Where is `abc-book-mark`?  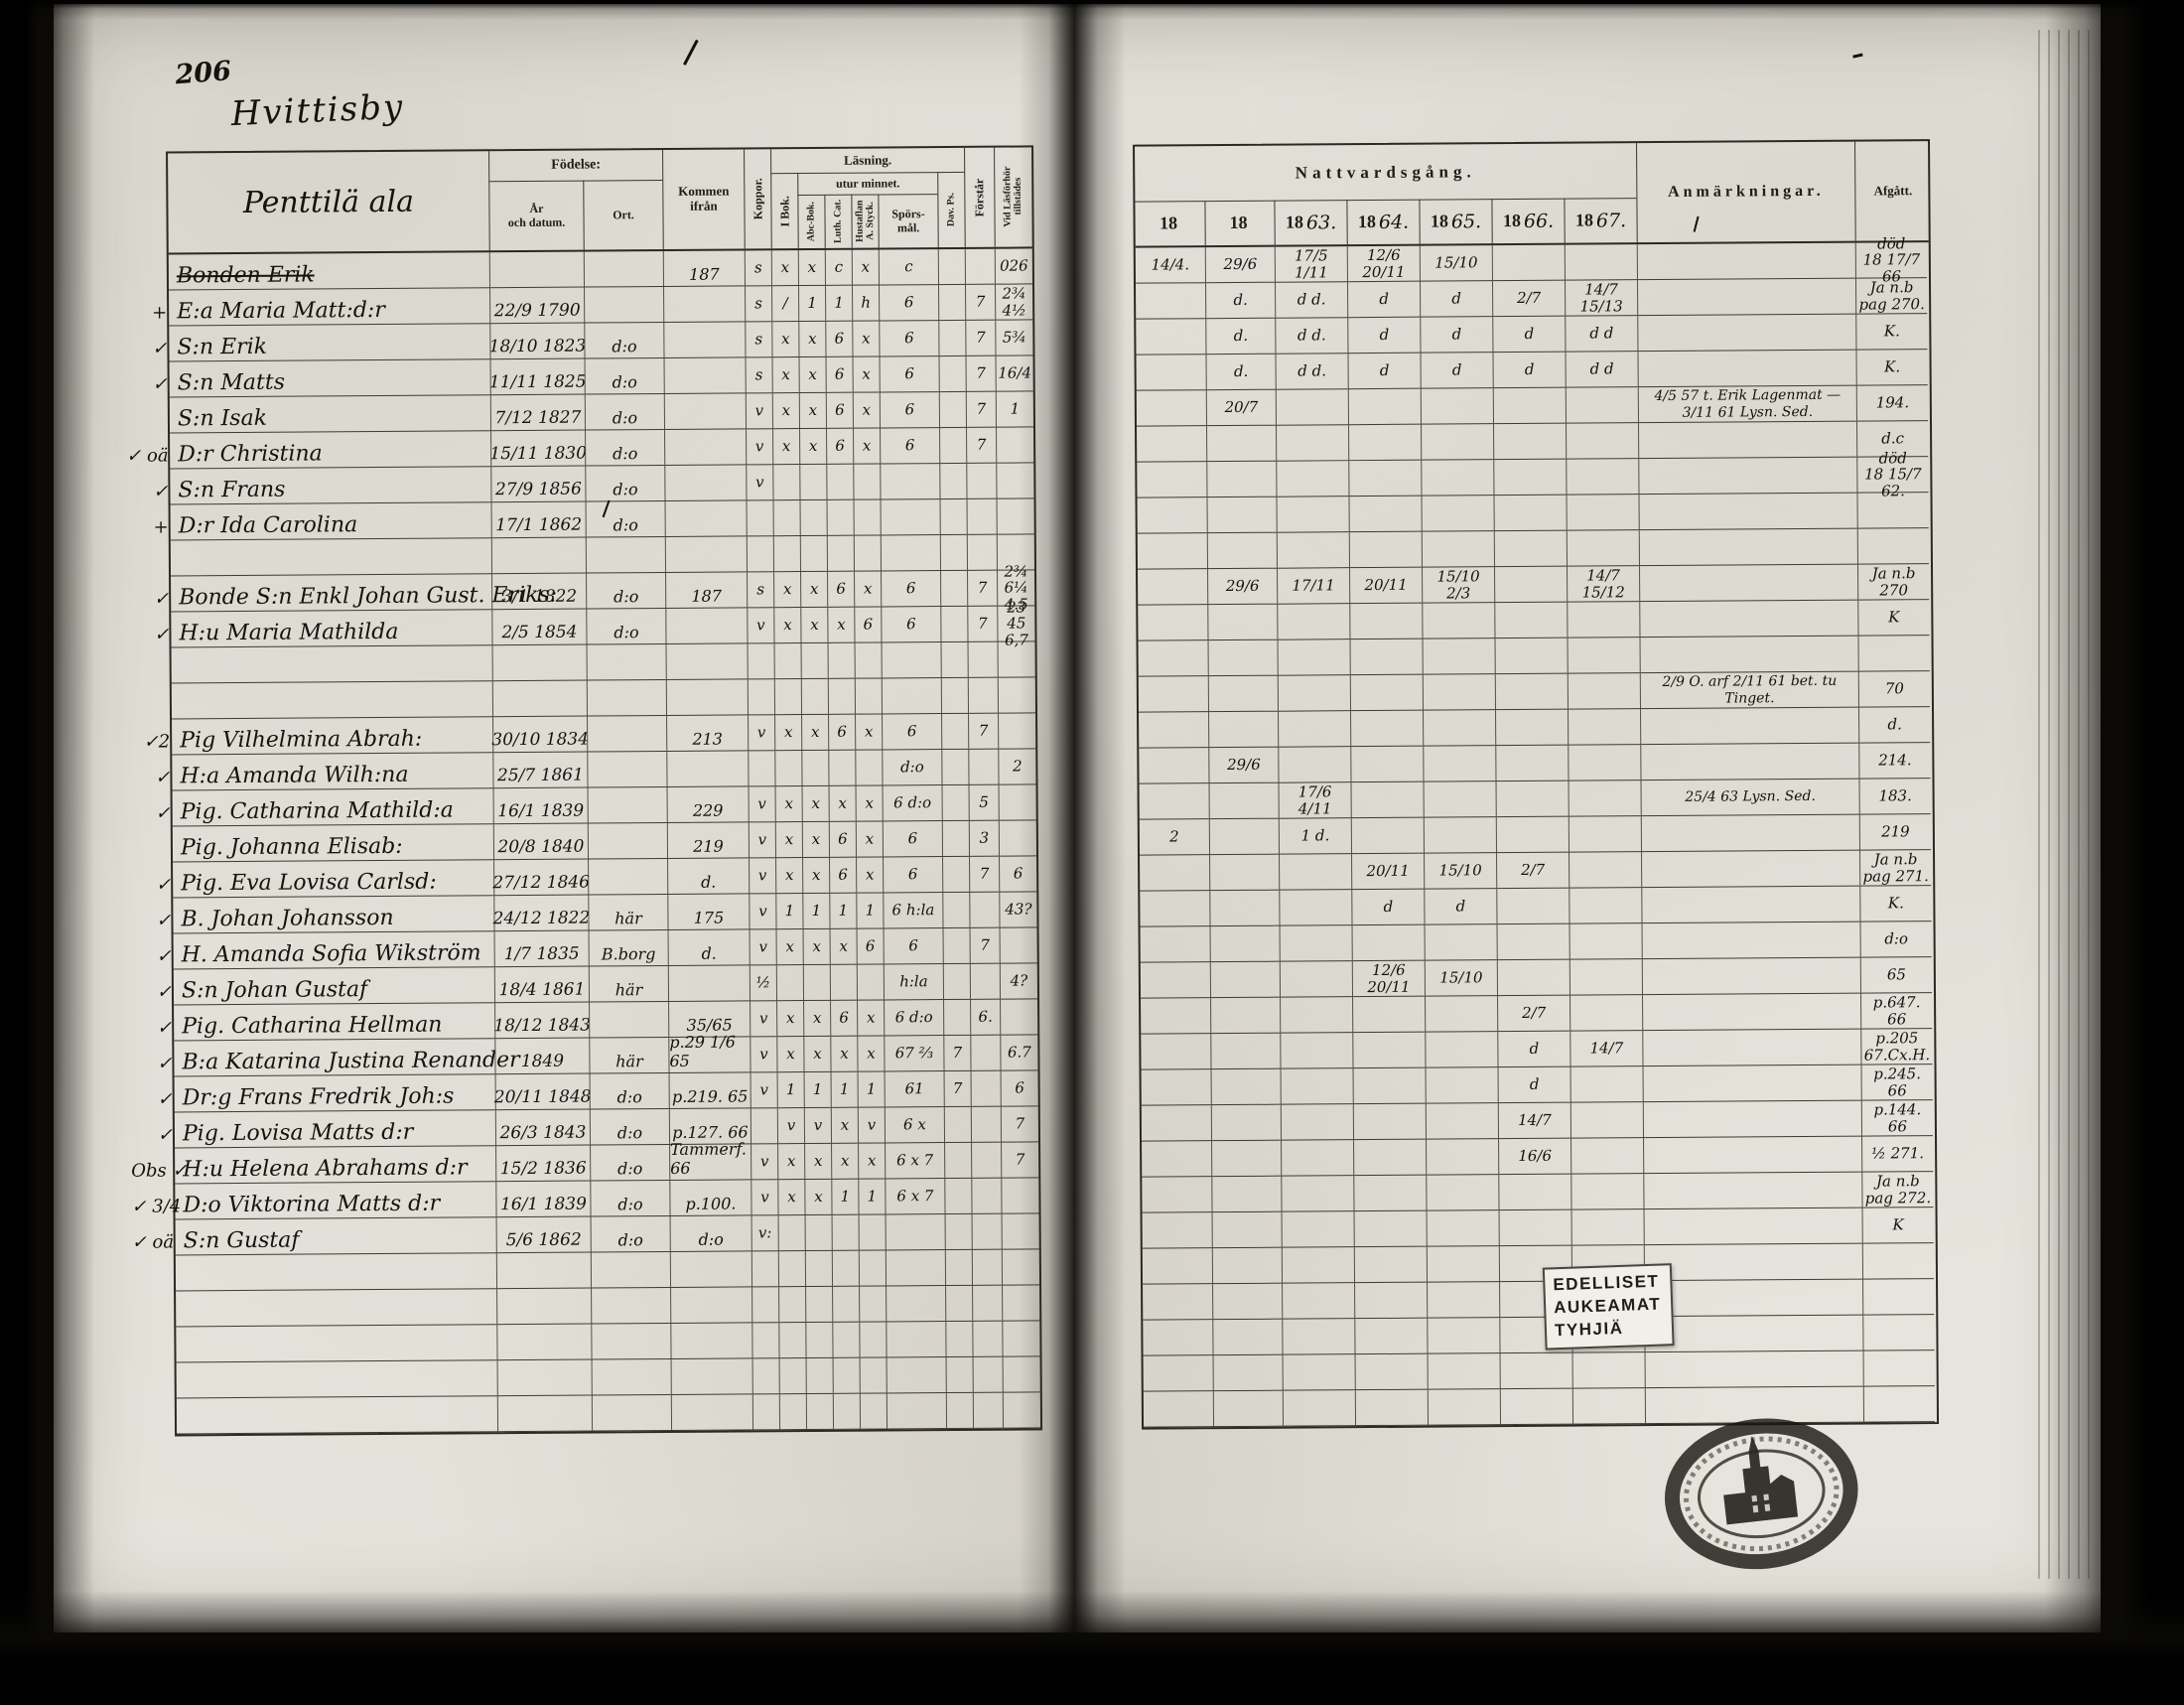 abc-book-mark is located at coordinates (818, 1233).